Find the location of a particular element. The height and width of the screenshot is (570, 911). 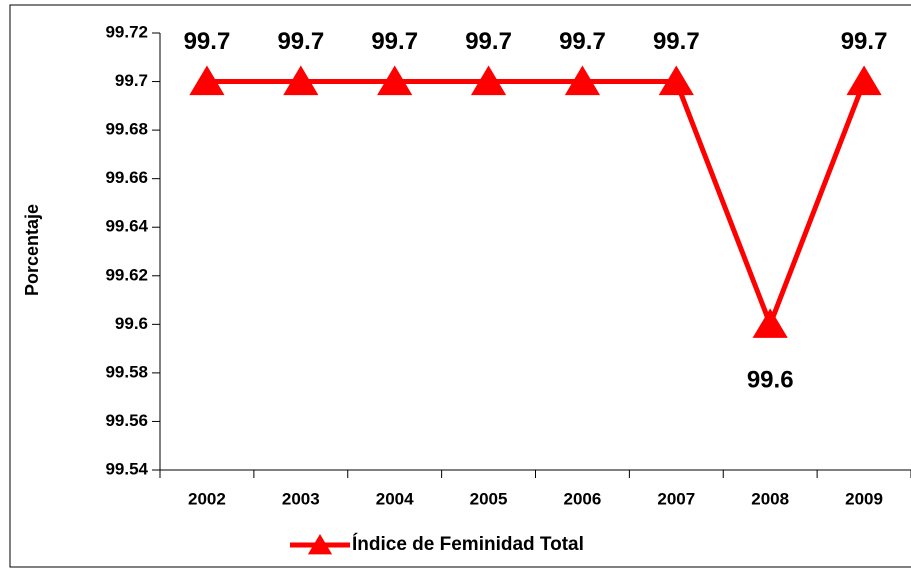

x-tick-label: 2007 is located at coordinates (676, 498).